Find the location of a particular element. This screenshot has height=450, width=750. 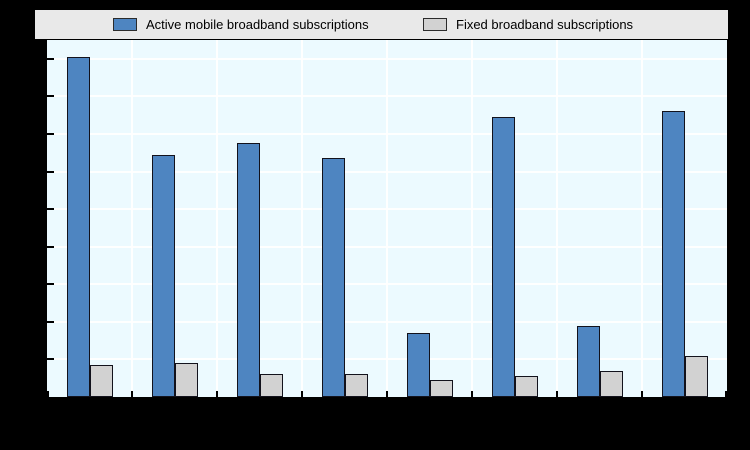

legend-item-active-mobile: Active mobile broadband subscriptions is located at coordinates (241, 24).